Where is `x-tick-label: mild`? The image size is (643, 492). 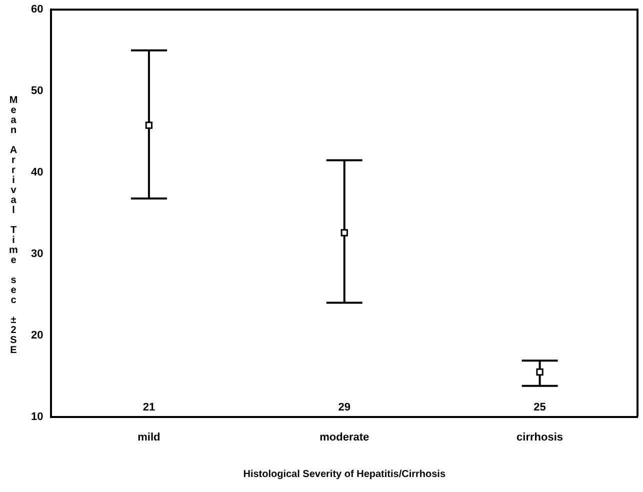
x-tick-label: mild is located at coordinates (149, 437).